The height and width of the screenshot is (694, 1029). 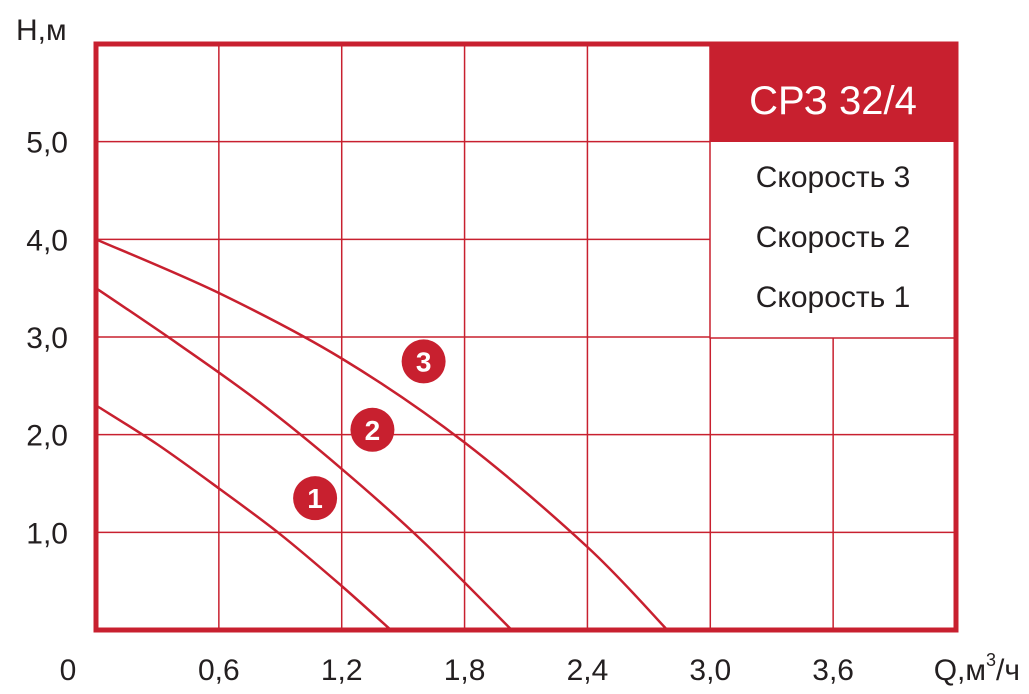 I want to click on x-tick-label: 2,4, so click(x=588, y=670).